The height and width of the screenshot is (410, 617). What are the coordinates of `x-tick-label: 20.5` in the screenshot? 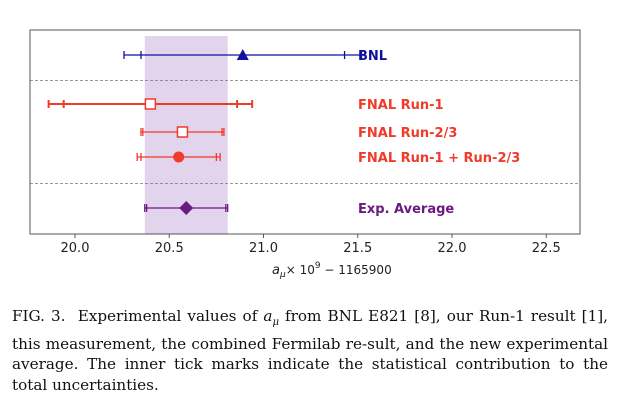 It's located at (169, 248).